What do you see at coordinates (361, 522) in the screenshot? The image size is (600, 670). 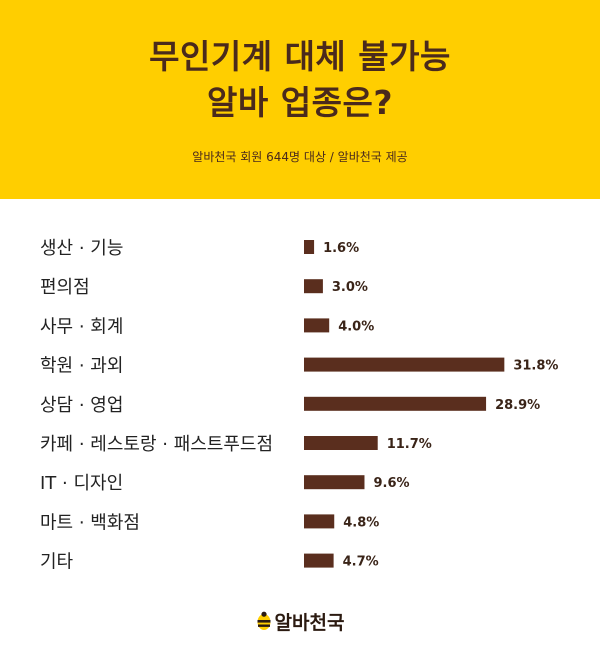 I see `value-label: 4.8%` at bounding box center [361, 522].